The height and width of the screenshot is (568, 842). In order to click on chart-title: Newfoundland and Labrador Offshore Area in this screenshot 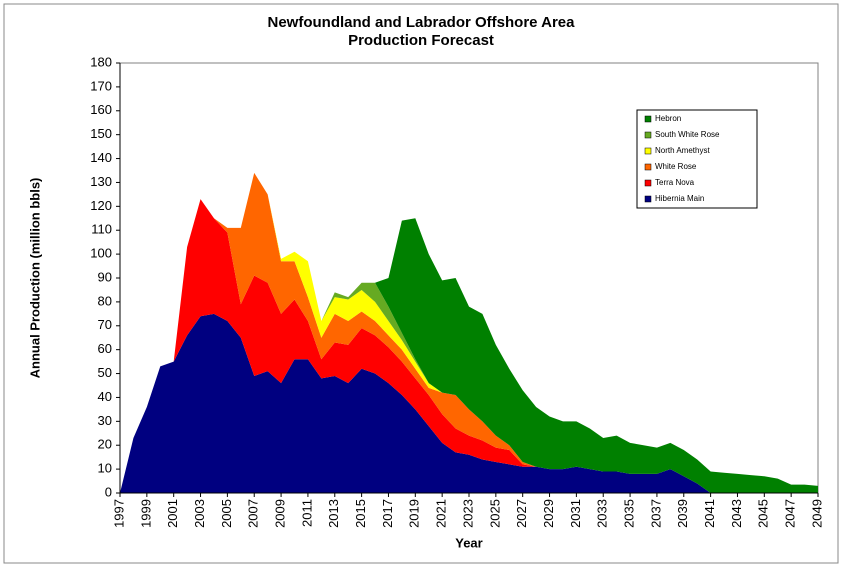, I will do `click(422, 22)`.